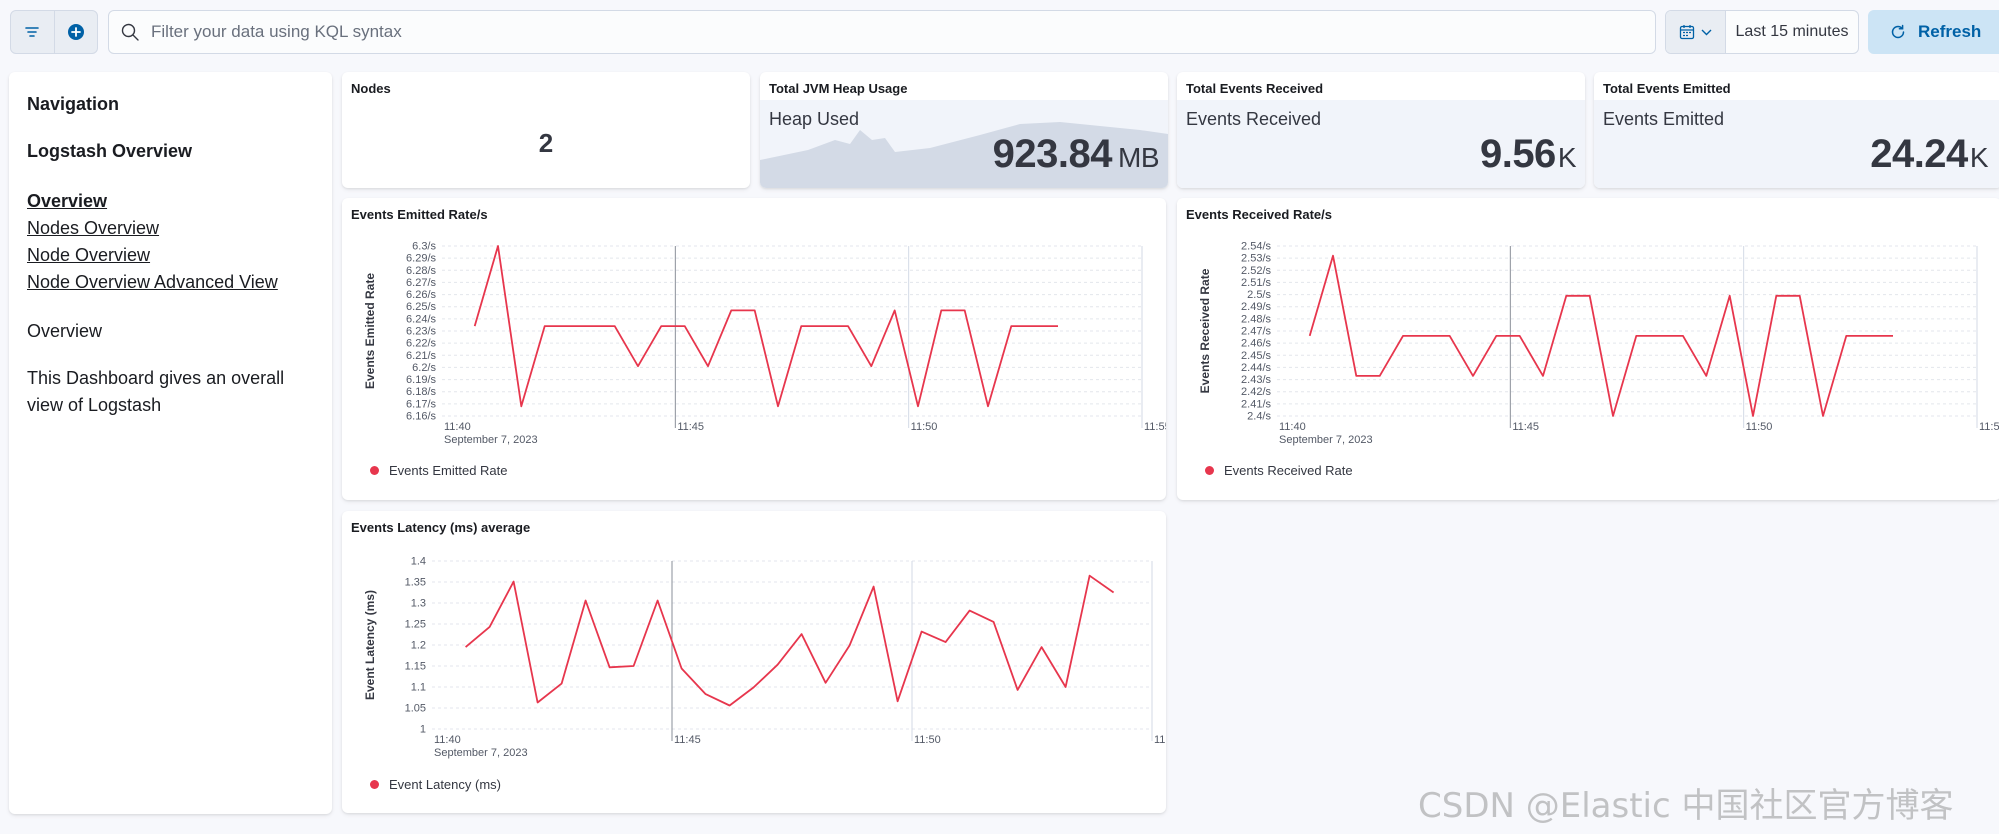  What do you see at coordinates (838, 88) in the screenshot?
I see `panel-title: Total JVM Heap Usage` at bounding box center [838, 88].